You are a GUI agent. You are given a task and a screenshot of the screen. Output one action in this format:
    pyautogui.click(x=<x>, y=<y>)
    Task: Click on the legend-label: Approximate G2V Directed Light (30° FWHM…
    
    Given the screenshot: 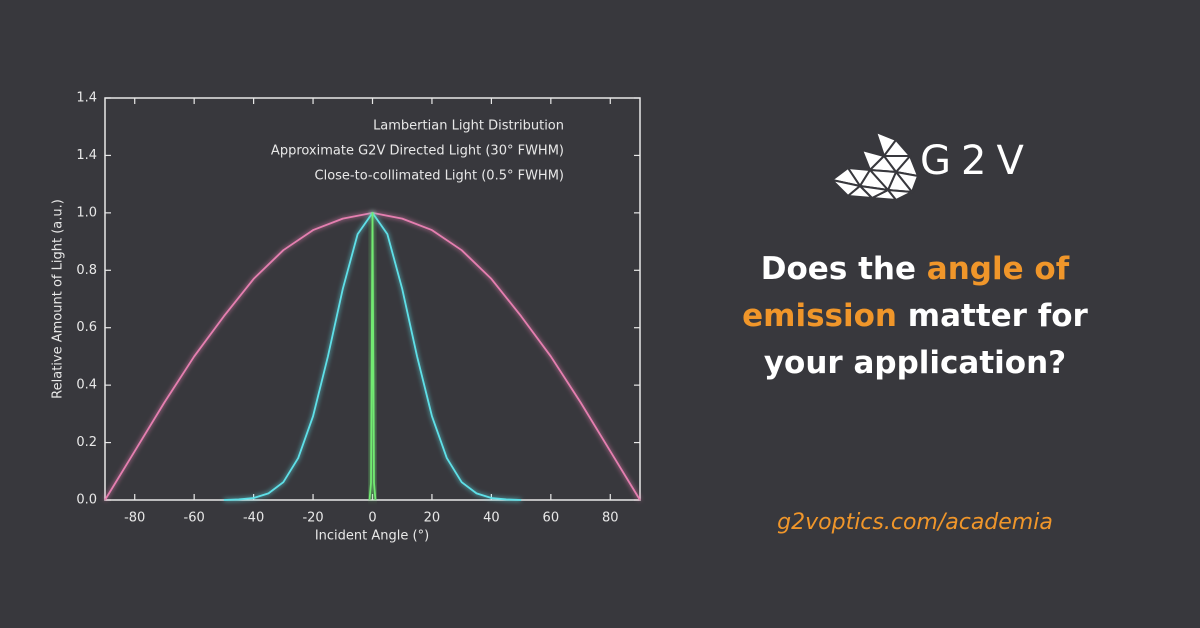 What is the action you would take?
    pyautogui.click(x=417, y=151)
    